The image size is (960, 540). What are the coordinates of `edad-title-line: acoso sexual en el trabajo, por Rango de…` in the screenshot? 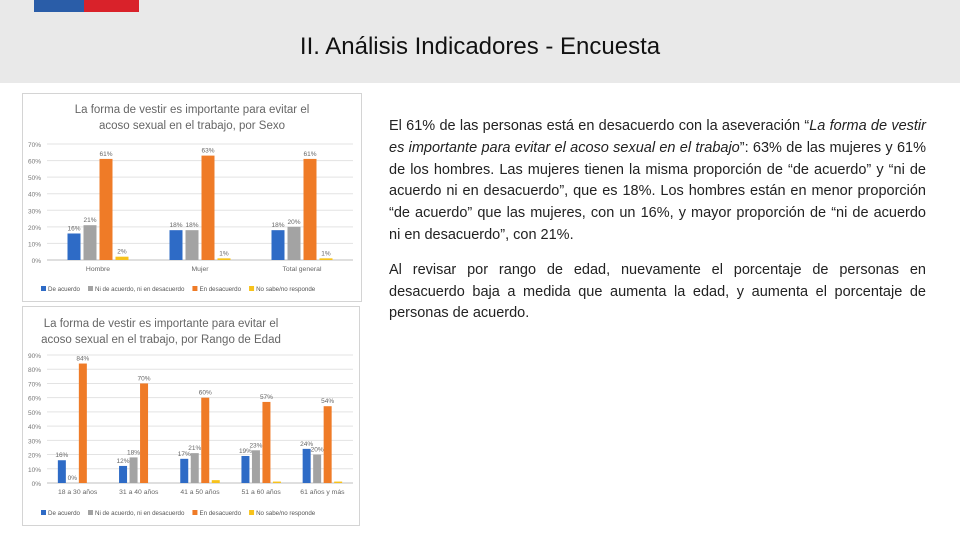 It's located at (161, 340).